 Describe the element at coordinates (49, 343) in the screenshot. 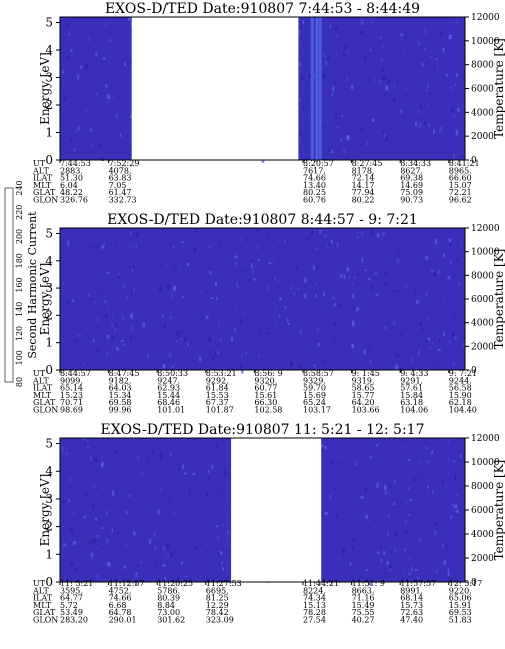

I see `y-tick-label: 1` at that location.